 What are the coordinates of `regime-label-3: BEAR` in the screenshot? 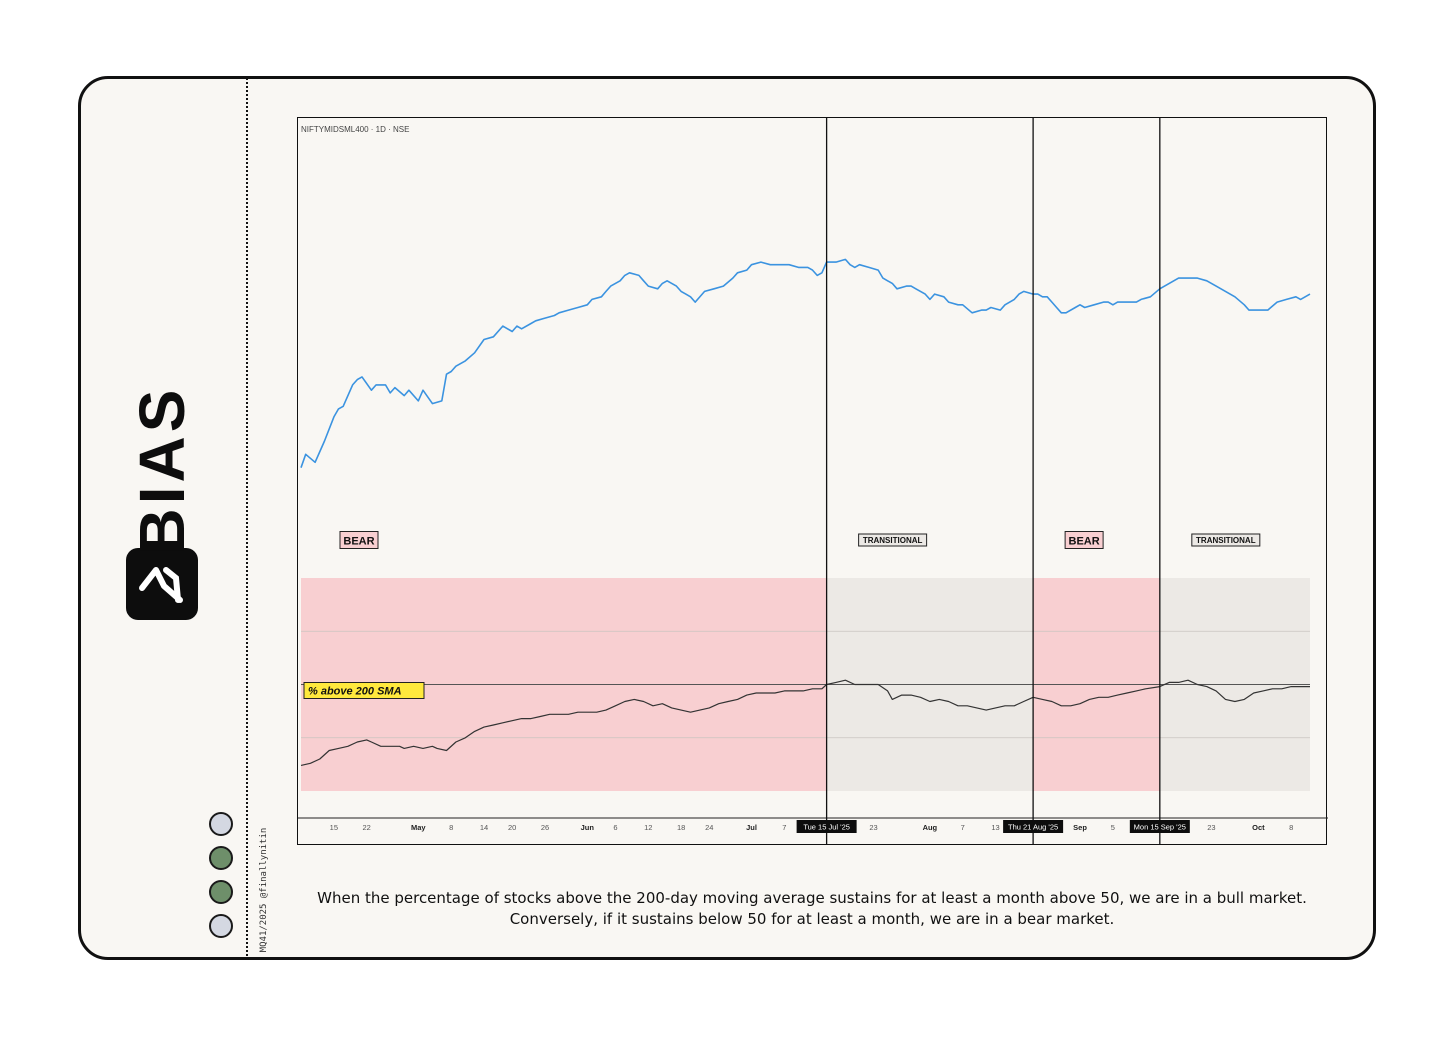 It's located at (1084, 540).